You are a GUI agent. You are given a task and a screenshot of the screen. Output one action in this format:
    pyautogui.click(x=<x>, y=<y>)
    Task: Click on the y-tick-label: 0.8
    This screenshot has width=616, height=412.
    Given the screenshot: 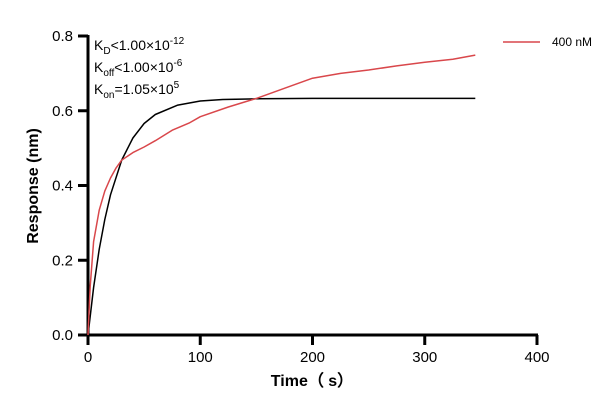 What is the action you would take?
    pyautogui.click(x=62, y=36)
    